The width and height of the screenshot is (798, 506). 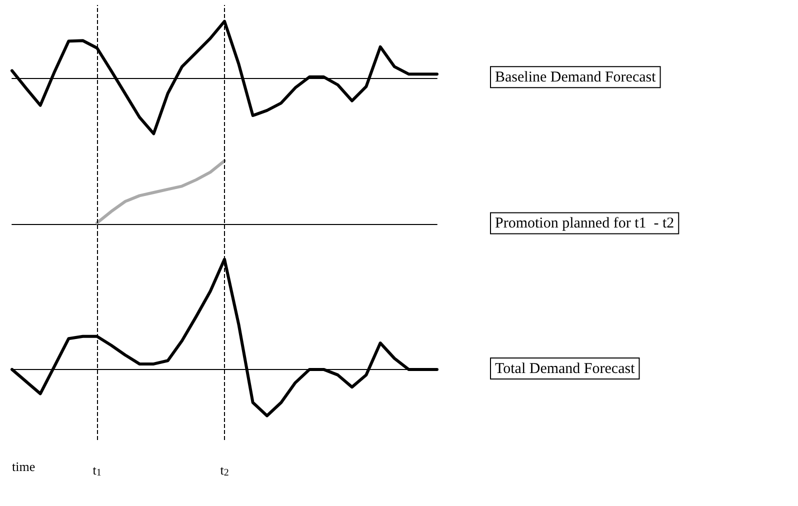 What do you see at coordinates (565, 368) in the screenshot?
I see `text: Total Demand Forecast` at bounding box center [565, 368].